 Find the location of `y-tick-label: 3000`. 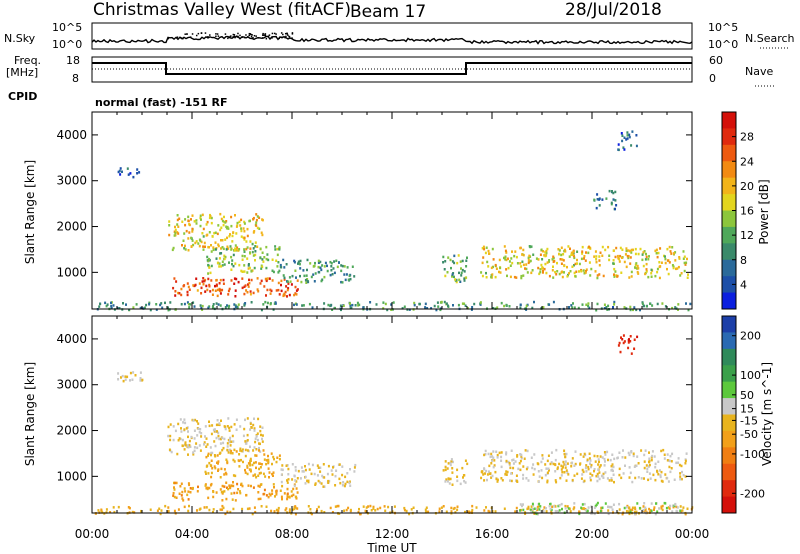

y-tick-label: 3000 is located at coordinates (71, 181).